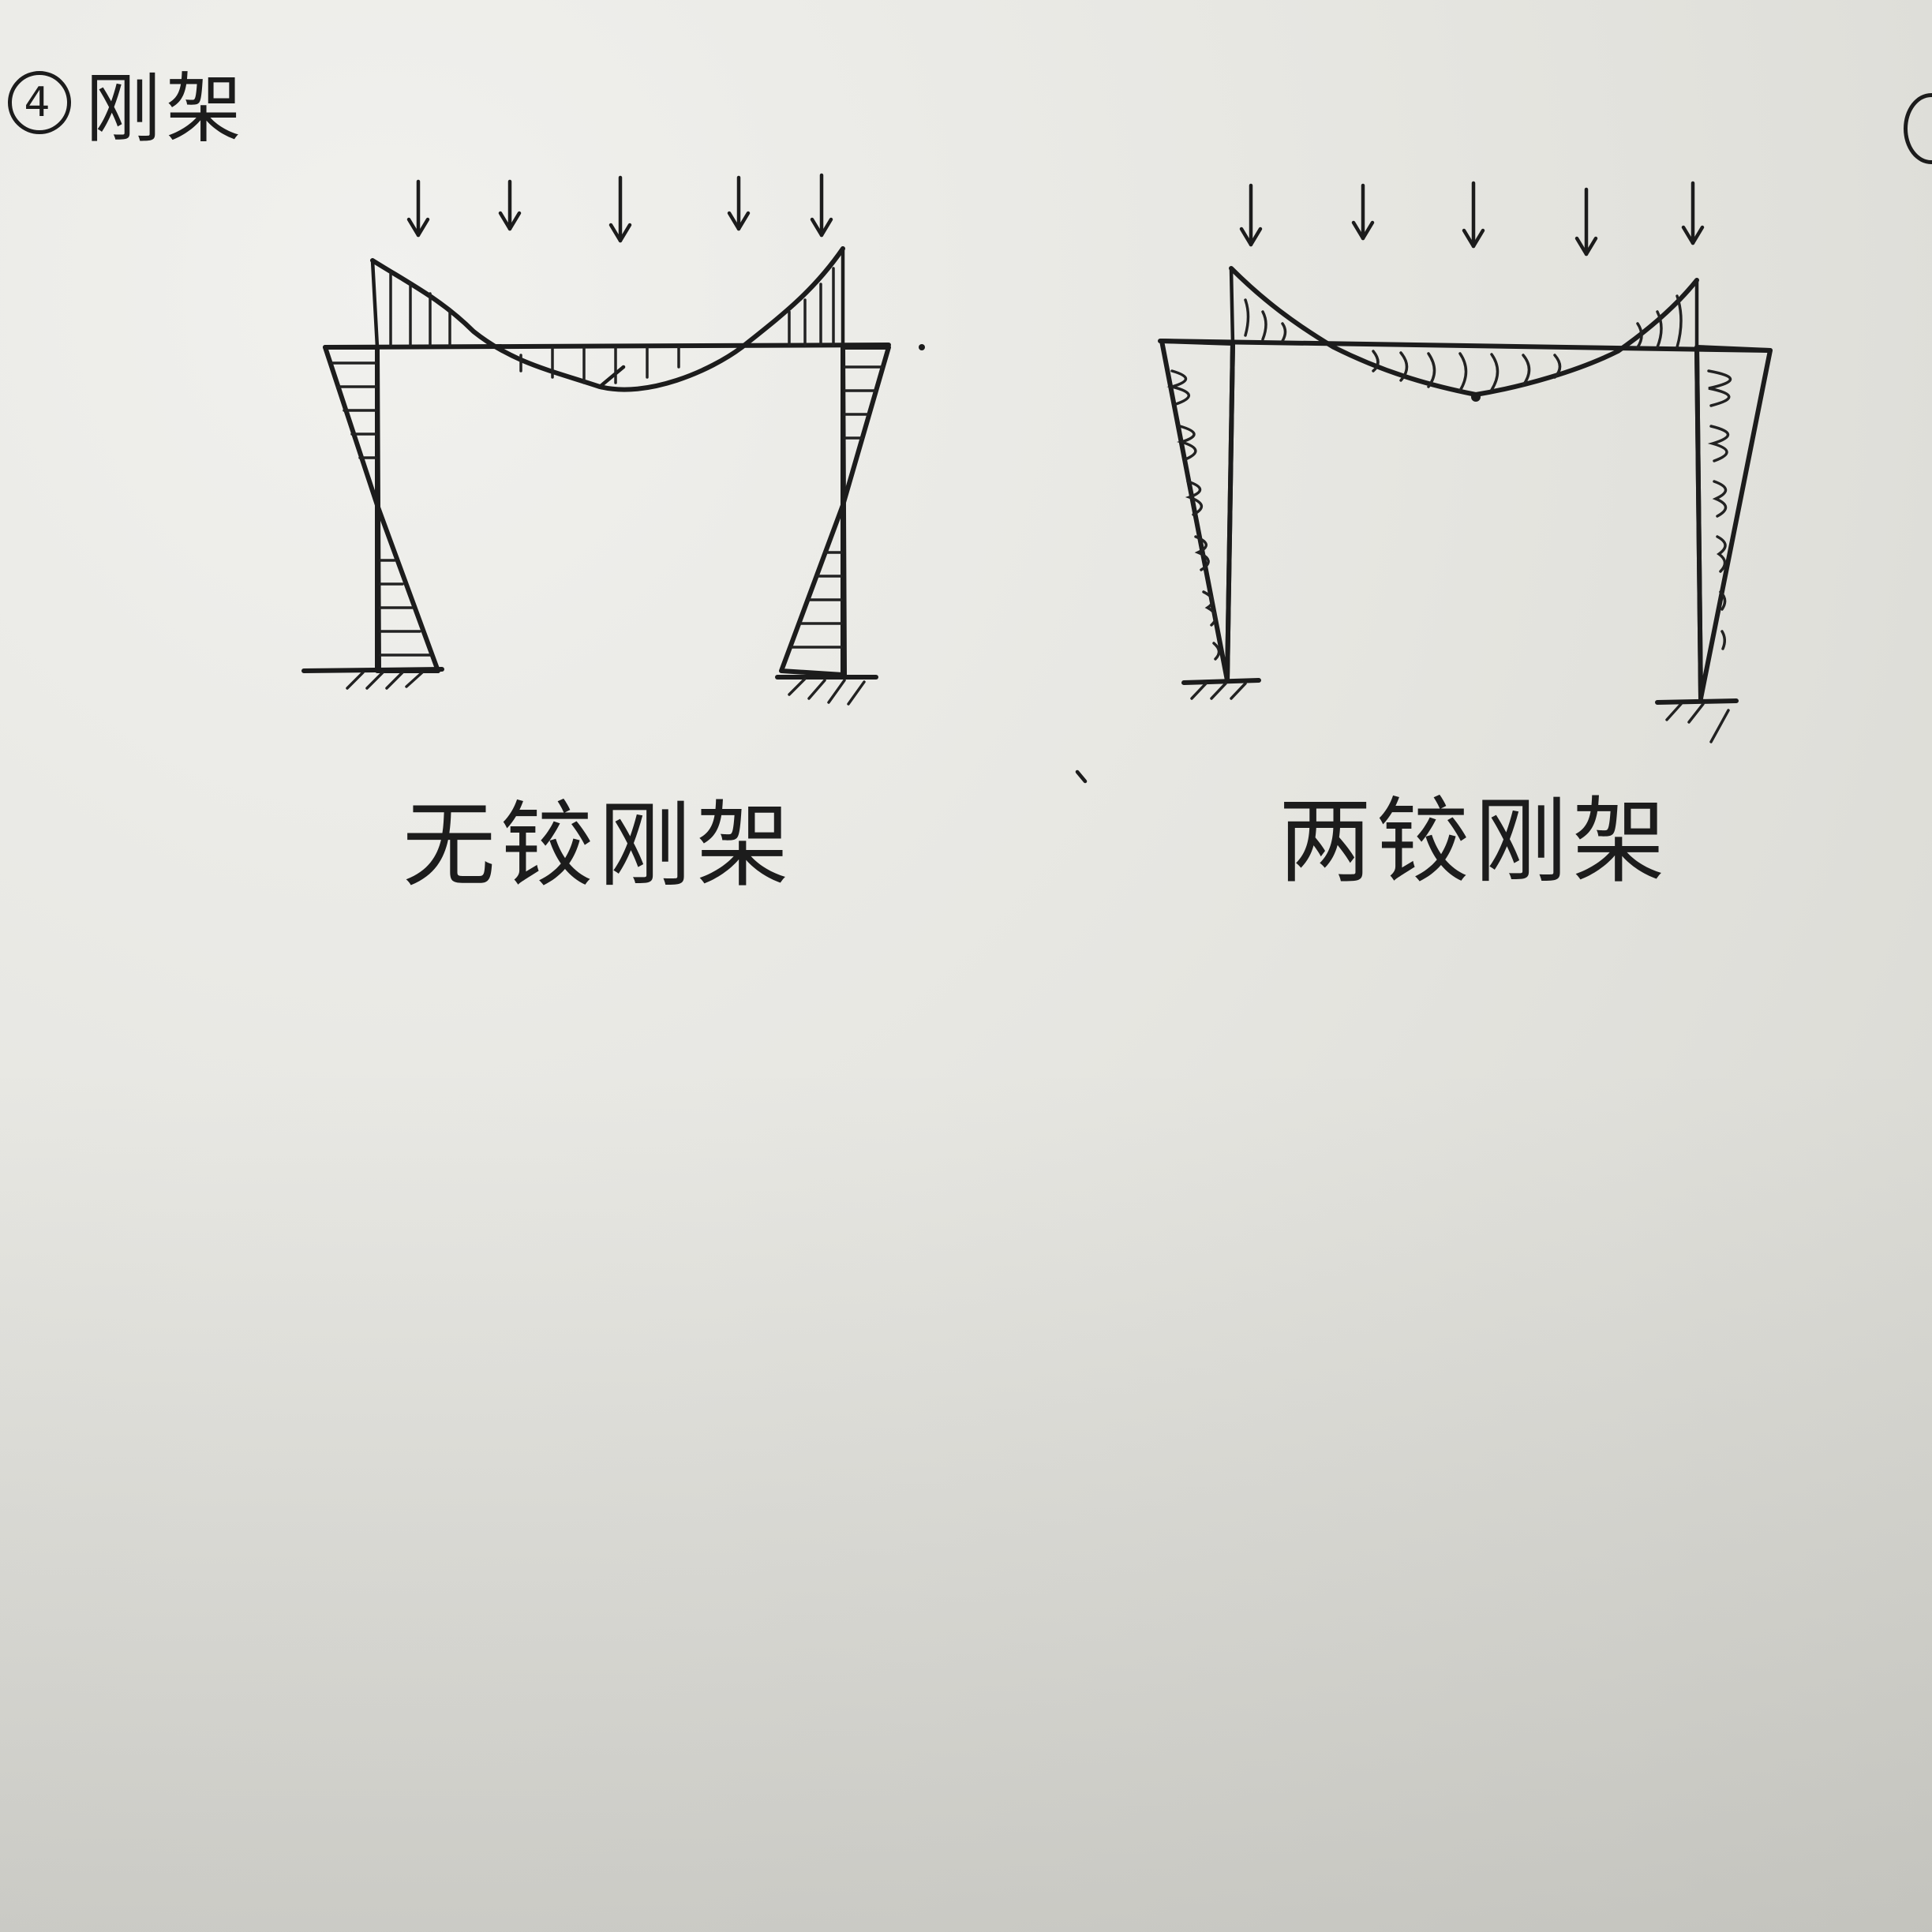 Image resolution: width=1932 pixels, height=1932 pixels. Describe the element at coordinates (372, 678) in the screenshot. I see `left-fixed-support` at that location.